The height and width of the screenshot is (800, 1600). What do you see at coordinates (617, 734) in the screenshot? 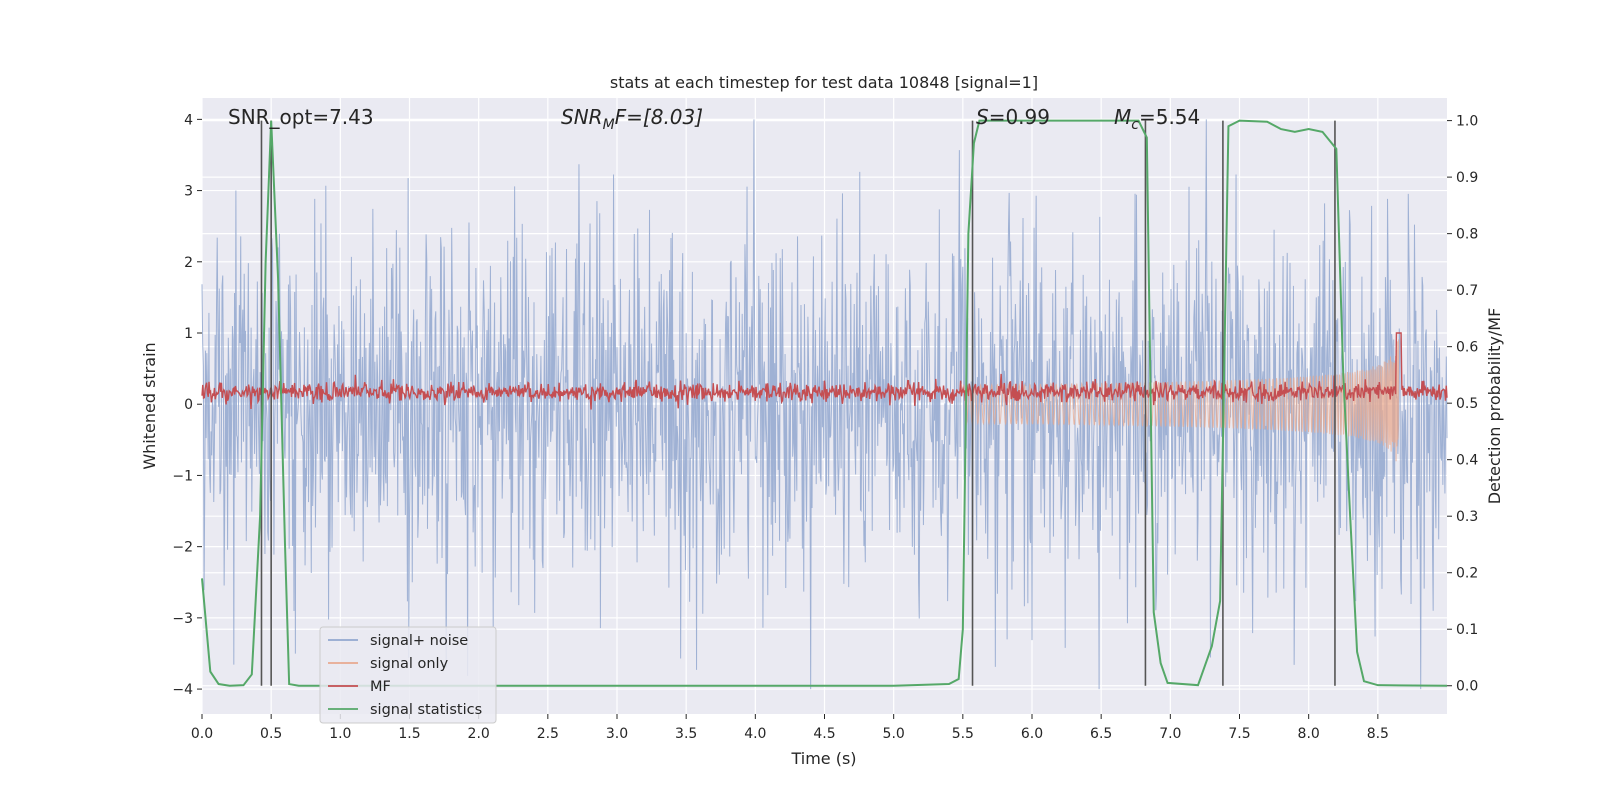
I see `x-tick-label: 3.0` at bounding box center [617, 734].